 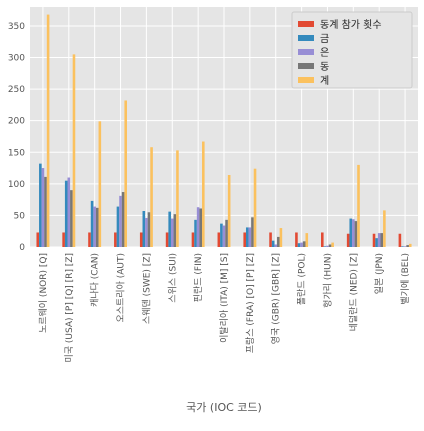 What do you see at coordinates (324, 67) in the screenshot?
I see `legend-entry: 동` at bounding box center [324, 67].